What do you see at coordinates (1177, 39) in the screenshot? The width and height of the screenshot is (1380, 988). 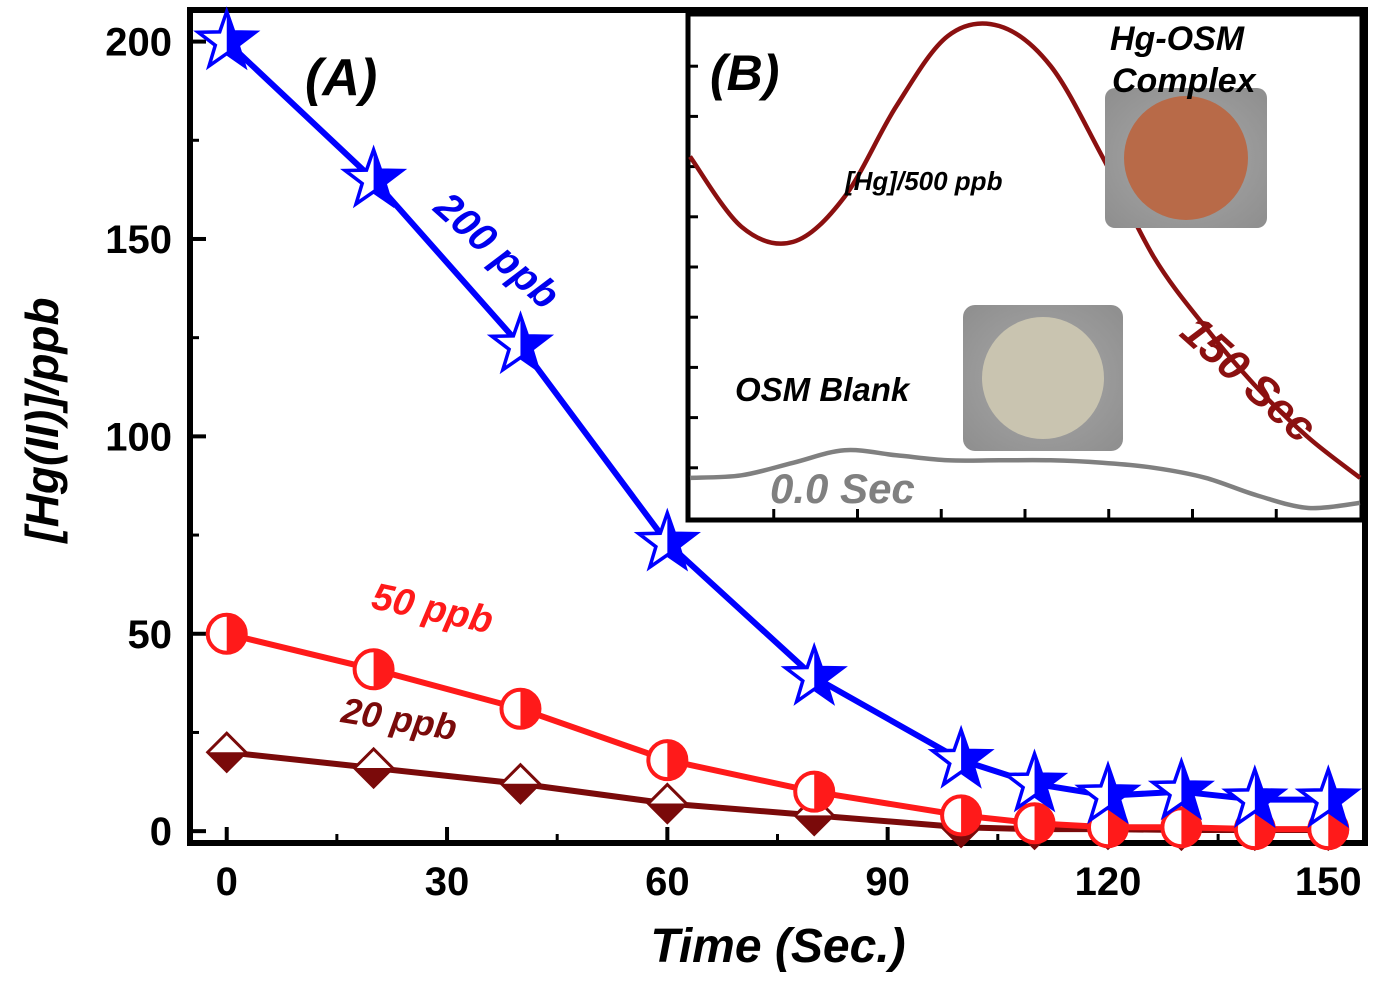 I see `label-hg-osm: Hg-OSM` at bounding box center [1177, 39].